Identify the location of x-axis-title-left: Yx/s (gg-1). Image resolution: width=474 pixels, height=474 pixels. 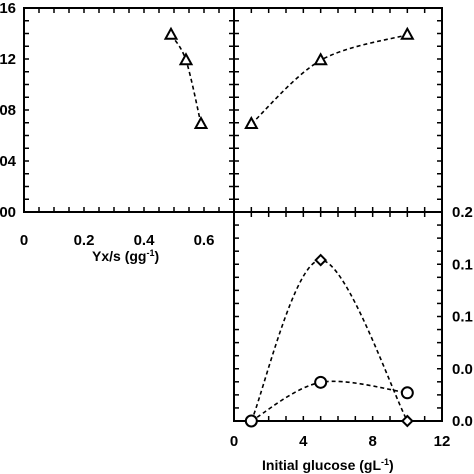
(125, 256).